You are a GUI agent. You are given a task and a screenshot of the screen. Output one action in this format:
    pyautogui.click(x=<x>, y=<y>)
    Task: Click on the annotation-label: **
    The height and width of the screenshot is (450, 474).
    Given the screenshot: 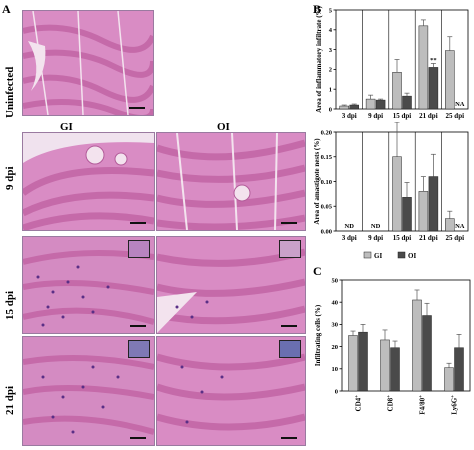 What is the action you would take?
    pyautogui.click(x=433, y=60)
    